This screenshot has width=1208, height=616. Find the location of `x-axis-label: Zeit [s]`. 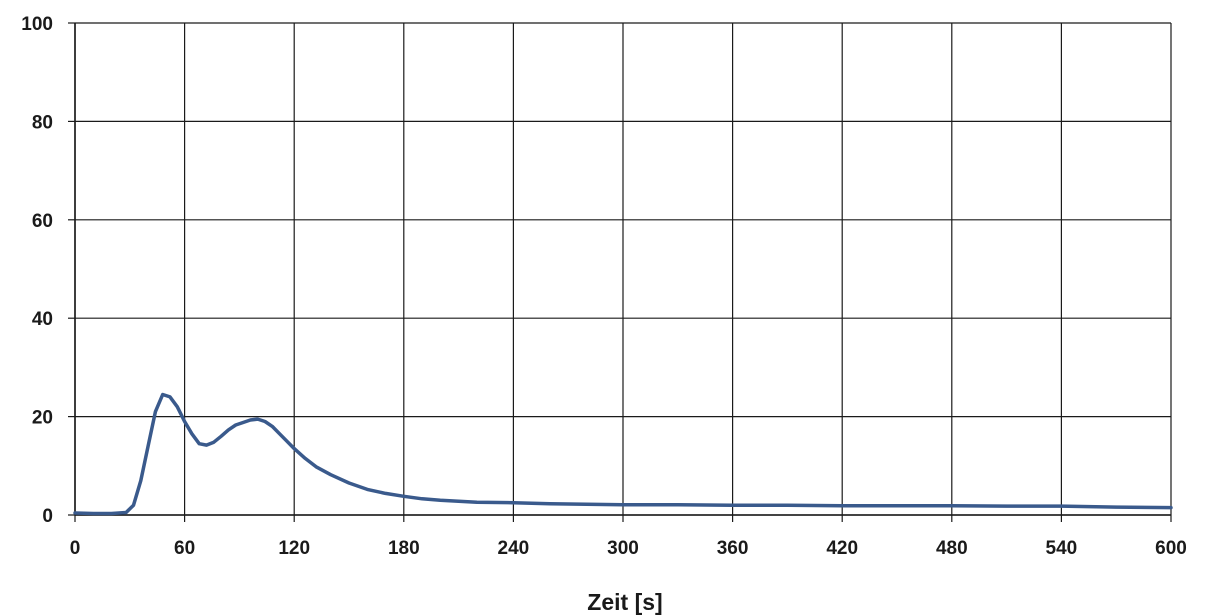

x-axis-label: Zeit [s] is located at coordinates (624, 602).